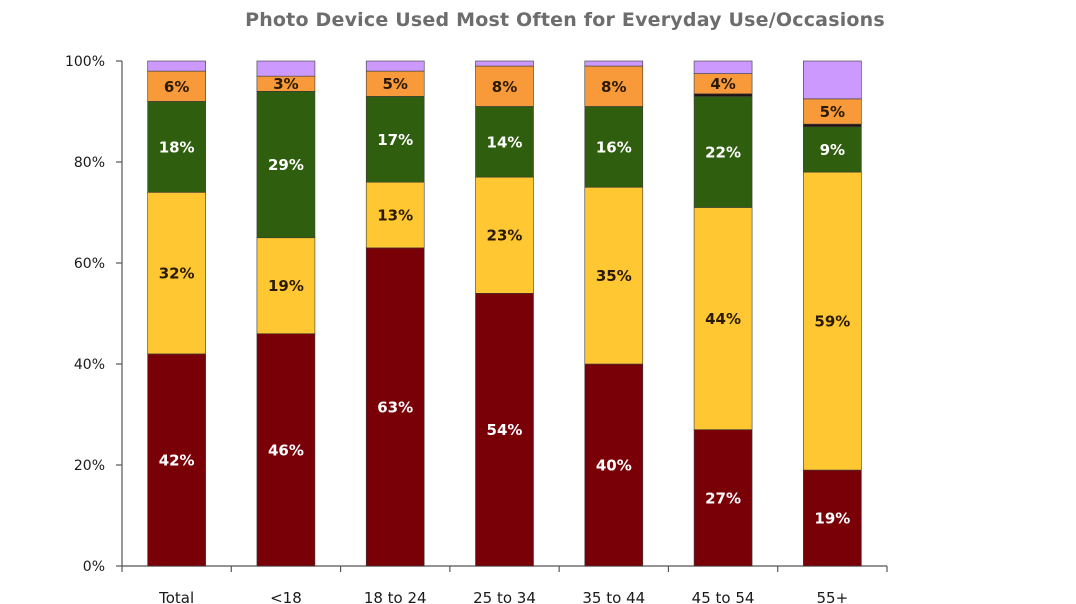 This screenshot has width=1076, height=604. I want to click on data-label: 27%, so click(723, 498).